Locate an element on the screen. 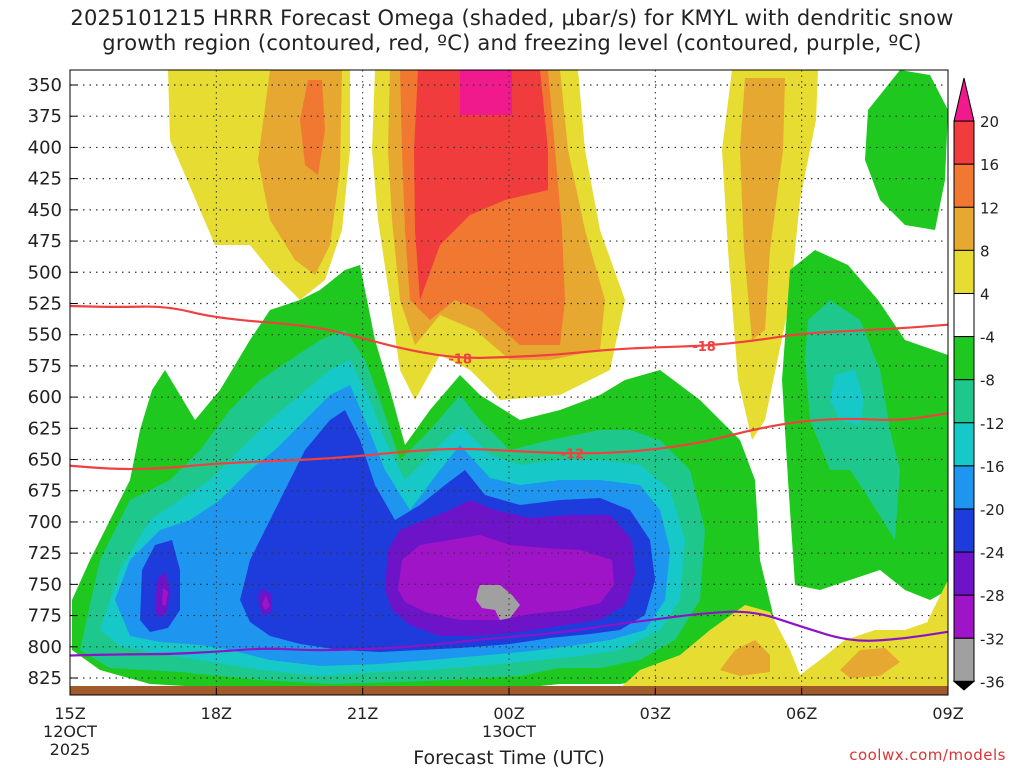 This screenshot has width=1024, height=768. y-tick-label-800: 800 is located at coordinates (45, 647).